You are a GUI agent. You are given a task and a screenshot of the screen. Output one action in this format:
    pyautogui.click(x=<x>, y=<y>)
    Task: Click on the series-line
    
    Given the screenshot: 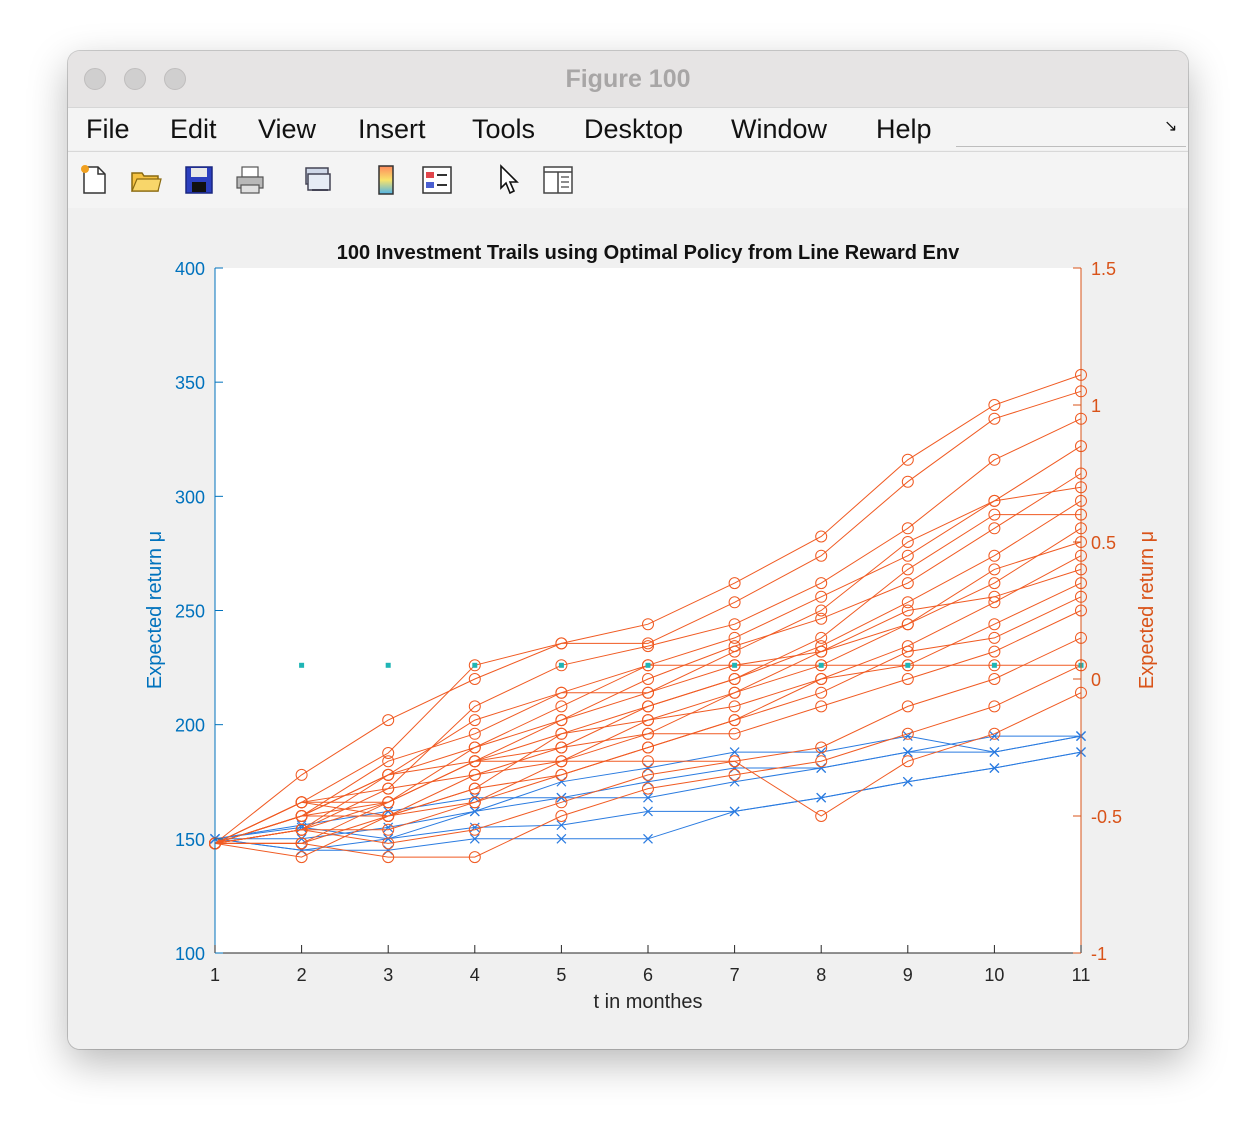 What is the action you would take?
    pyautogui.click(x=648, y=761)
    